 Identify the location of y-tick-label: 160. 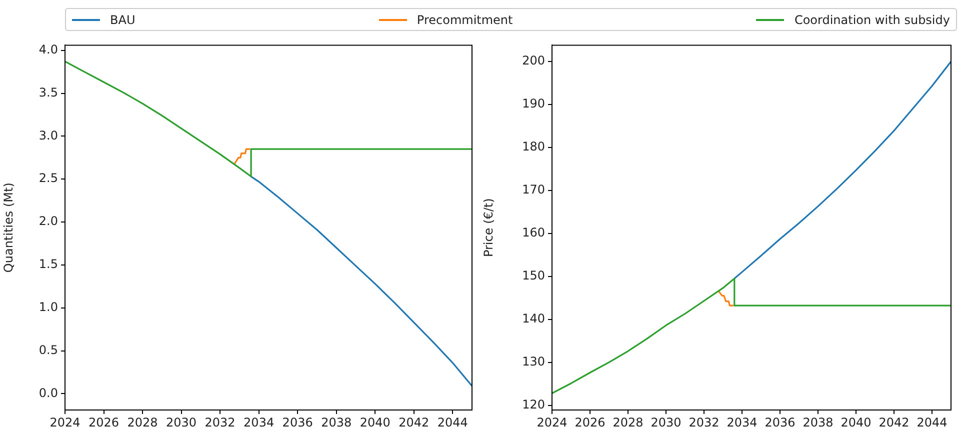
(533, 233).